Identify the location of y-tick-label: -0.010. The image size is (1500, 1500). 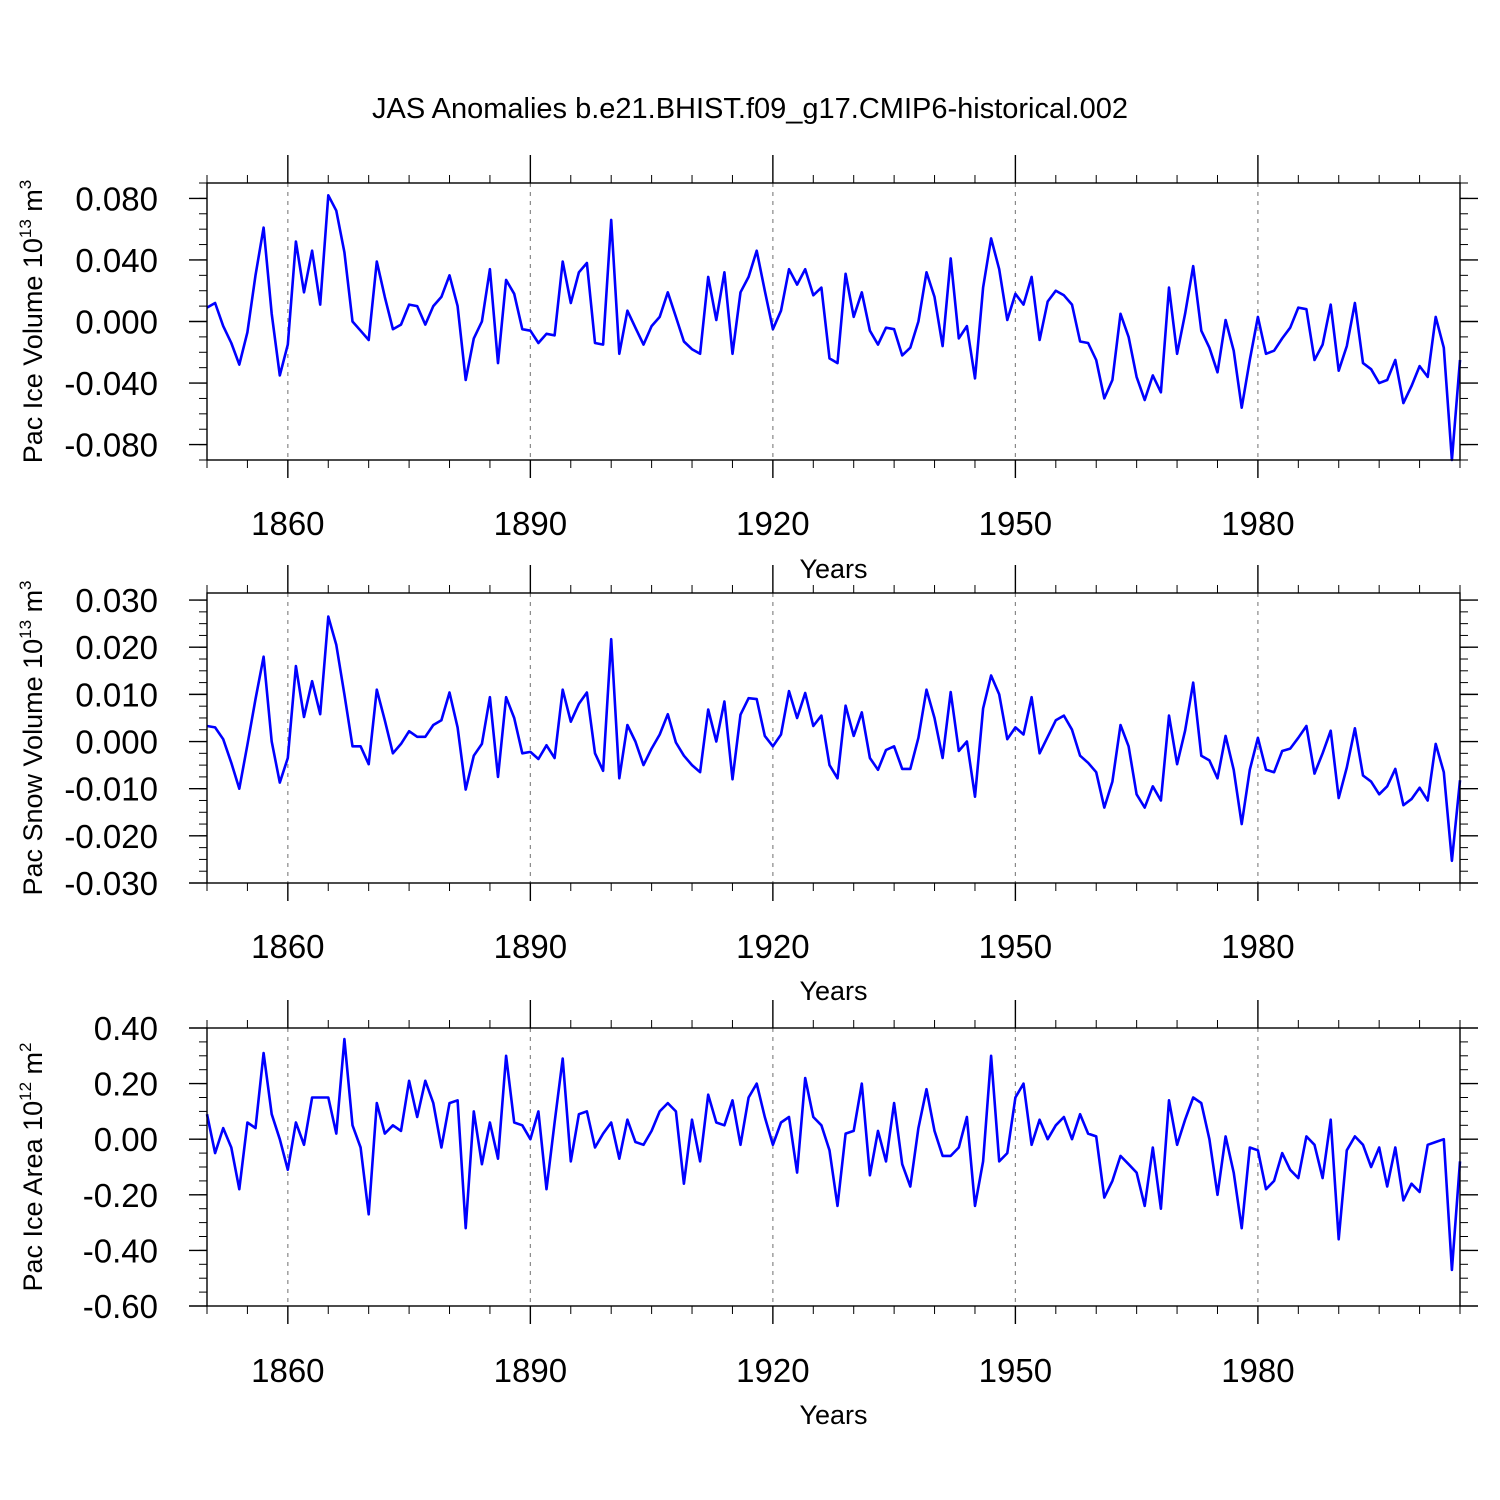
(111, 789).